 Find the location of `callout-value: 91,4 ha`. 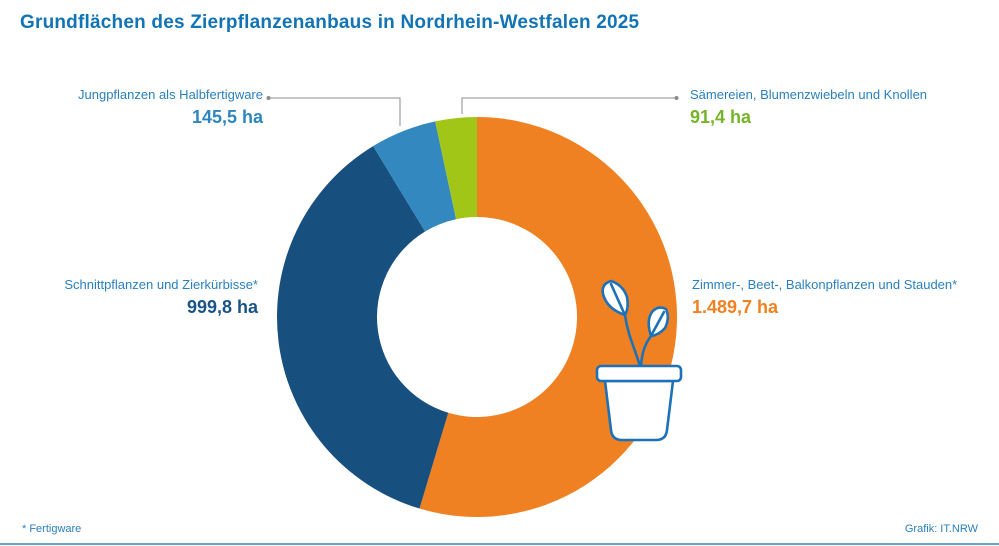

callout-value: 91,4 ha is located at coordinates (721, 117).